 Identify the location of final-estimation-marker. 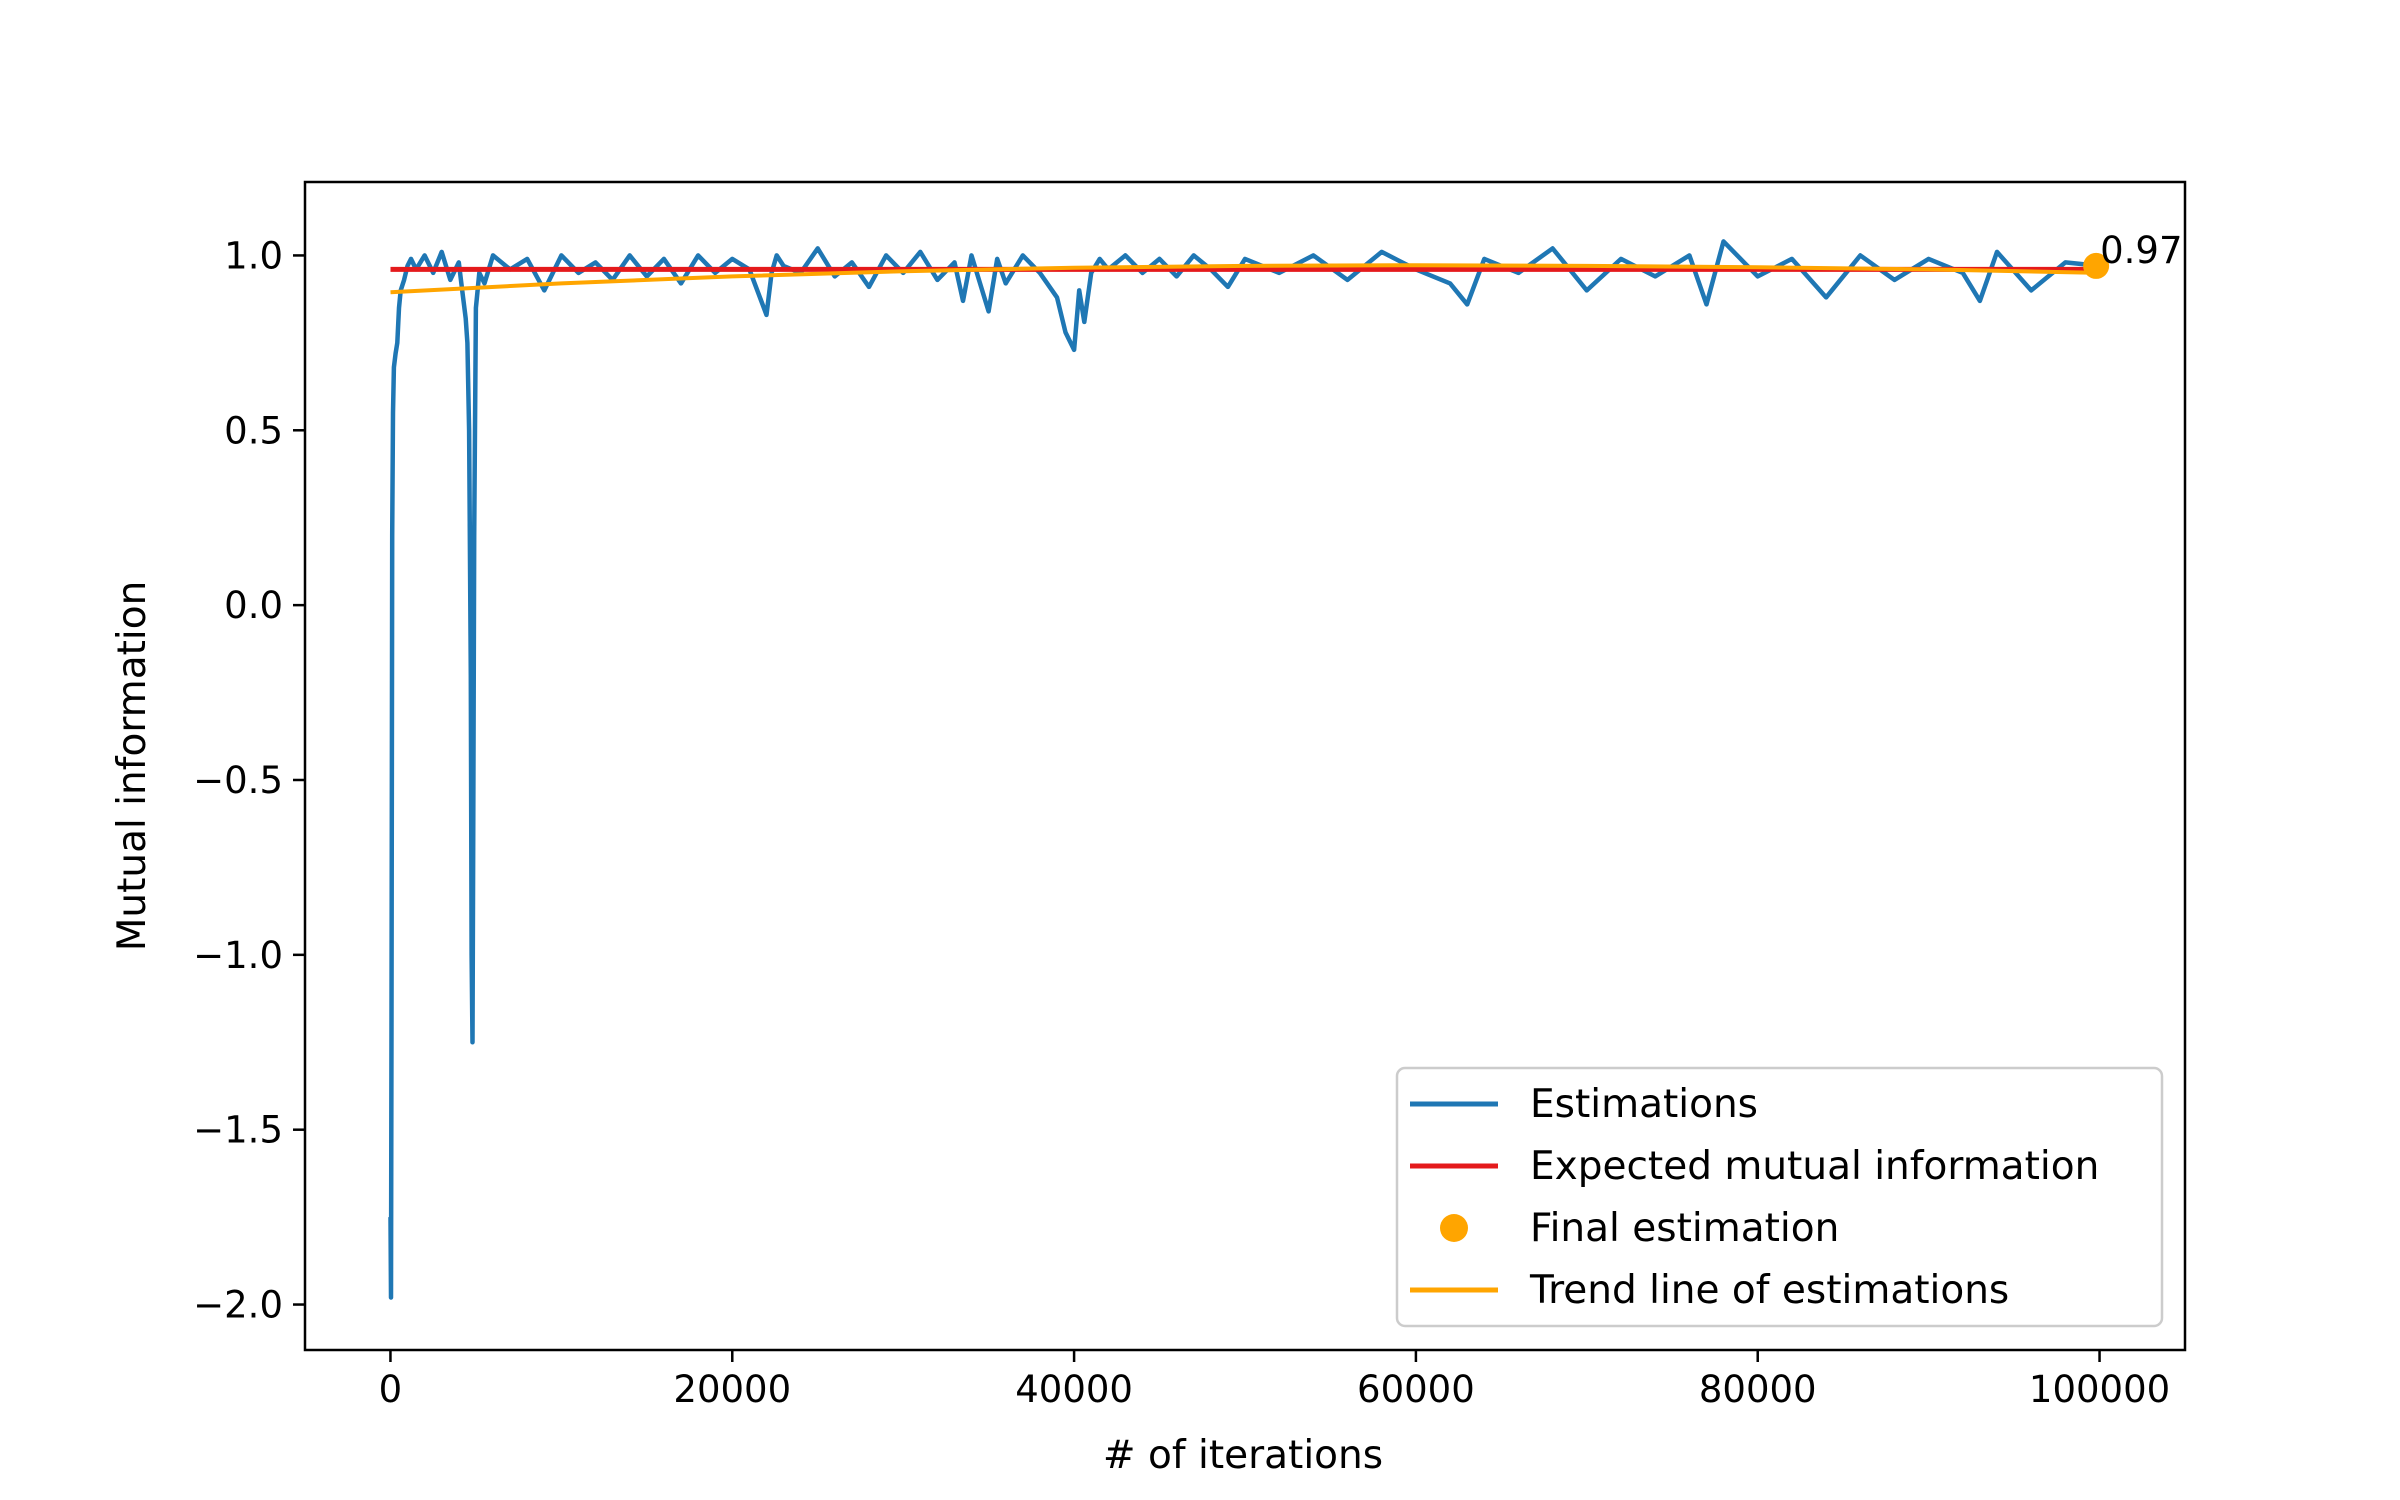
(2096, 265).